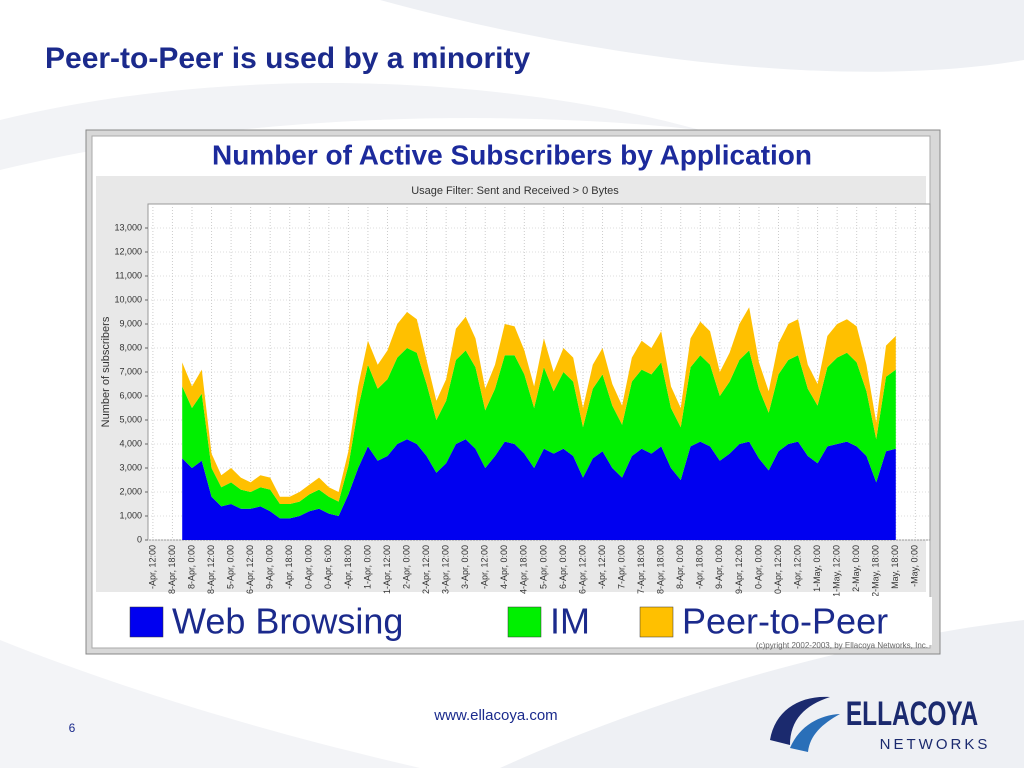  I want to click on x-tick-label: 4-Apr, 0:00, so click(504, 567).